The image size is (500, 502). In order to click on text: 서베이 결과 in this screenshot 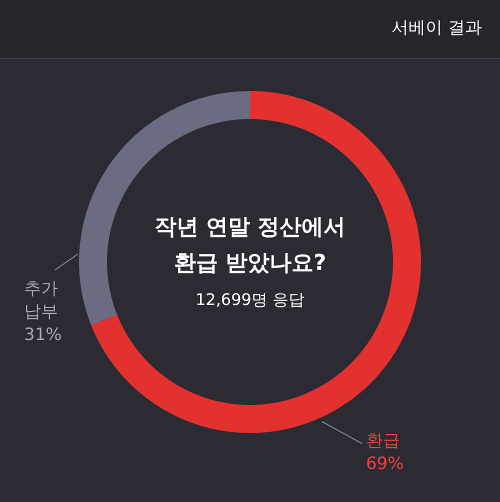, I will do `click(437, 28)`.